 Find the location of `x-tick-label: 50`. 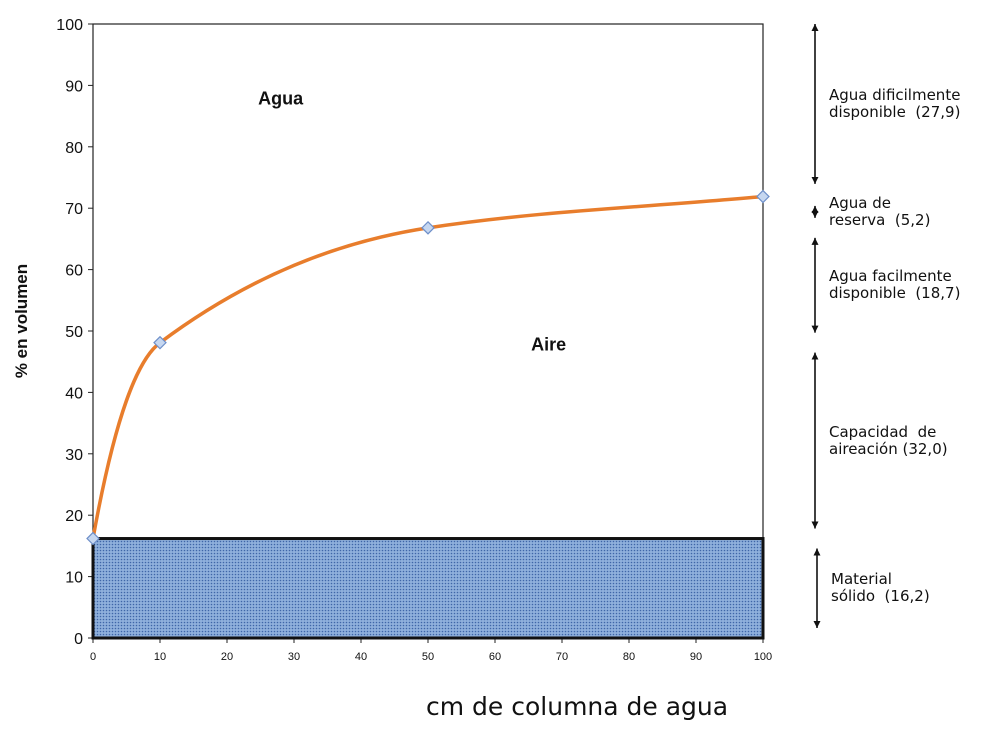

x-tick-label: 50 is located at coordinates (428, 657).